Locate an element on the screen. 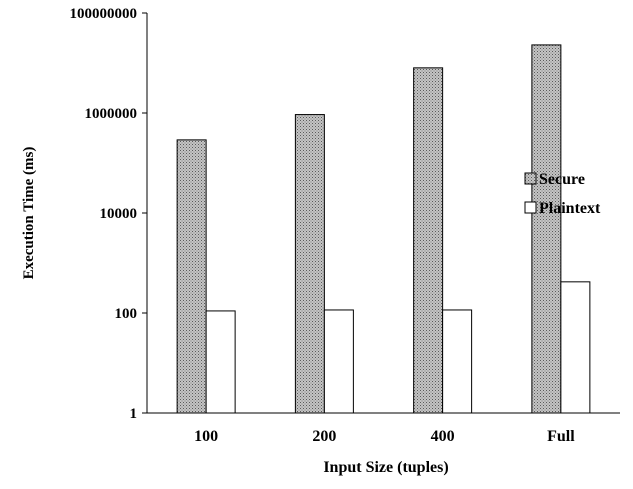 The width and height of the screenshot is (633, 489). y-tick-label: 100000000 is located at coordinates (104, 14).